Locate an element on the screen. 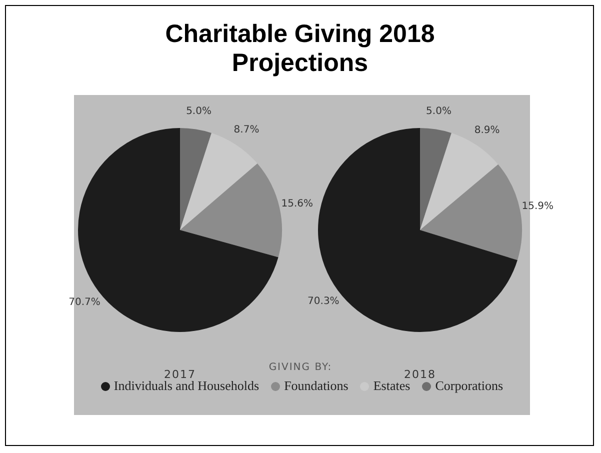  data-label: 15.6% is located at coordinates (297, 204).